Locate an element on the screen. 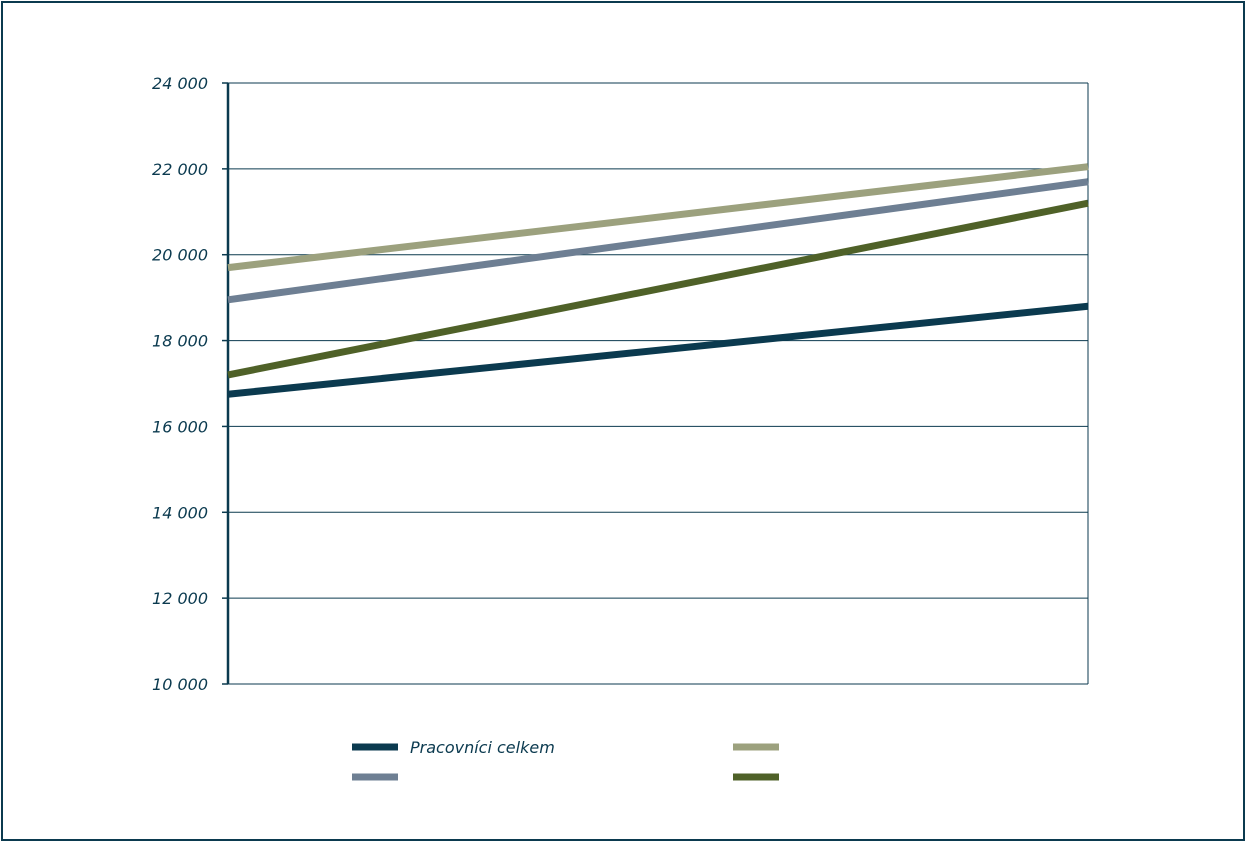  y-tick-label: 20 000 is located at coordinates (180, 255).